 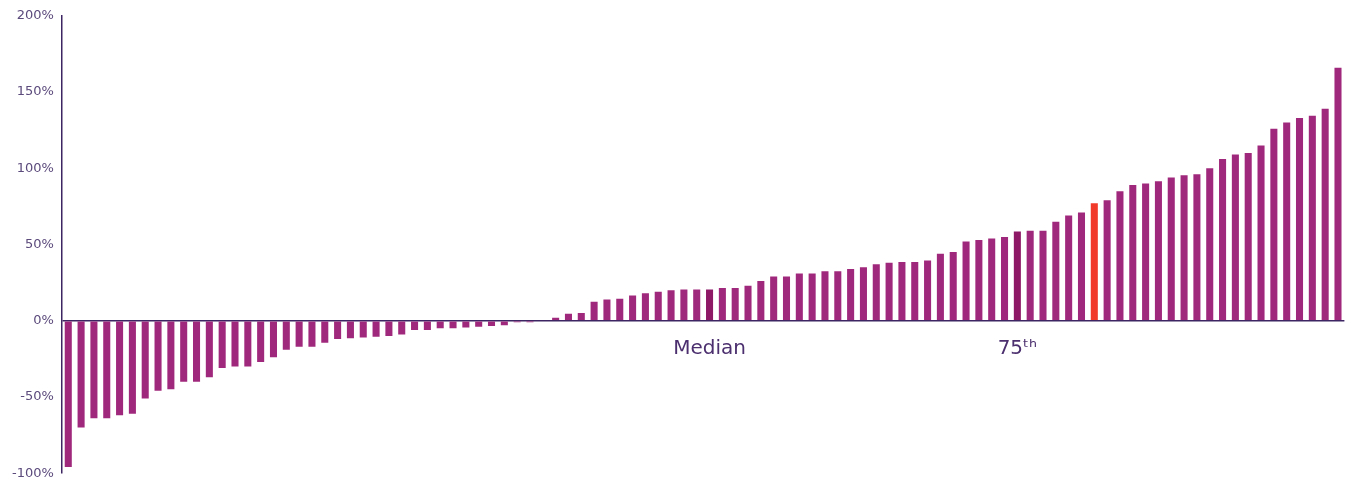 What do you see at coordinates (33, 472) in the screenshot?
I see `y-tick-label: -100%` at bounding box center [33, 472].